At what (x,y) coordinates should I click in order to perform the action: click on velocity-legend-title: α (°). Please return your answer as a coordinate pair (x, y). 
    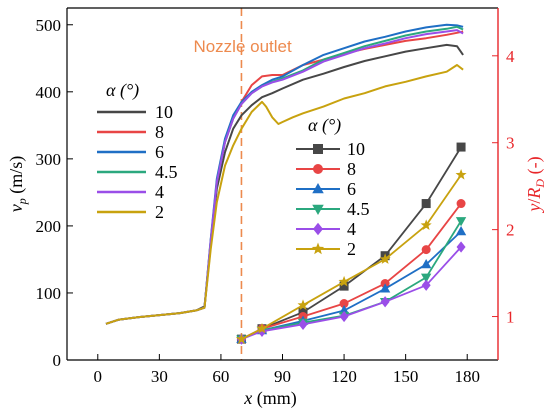
    Looking at the image, I should click on (122, 90).